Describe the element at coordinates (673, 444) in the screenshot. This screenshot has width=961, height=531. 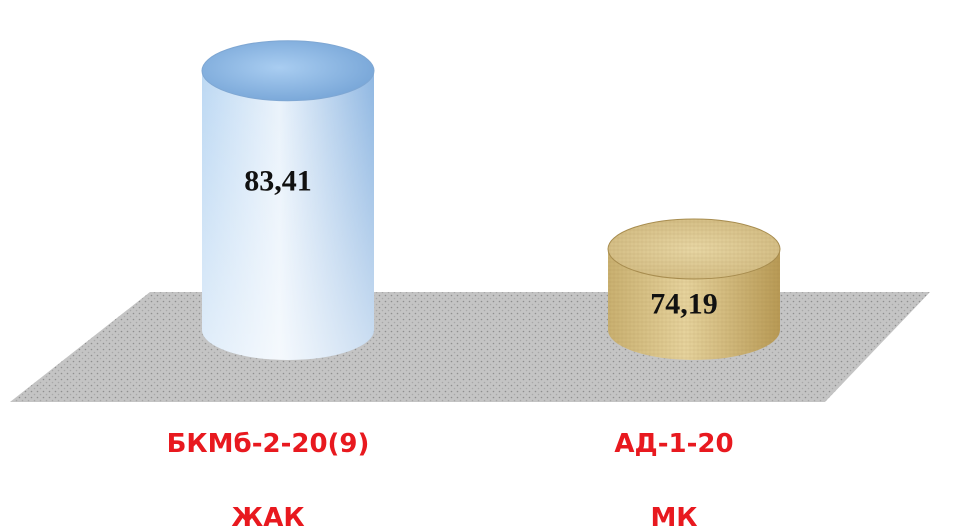
I see `category-label-2: АД-1-20` at that location.